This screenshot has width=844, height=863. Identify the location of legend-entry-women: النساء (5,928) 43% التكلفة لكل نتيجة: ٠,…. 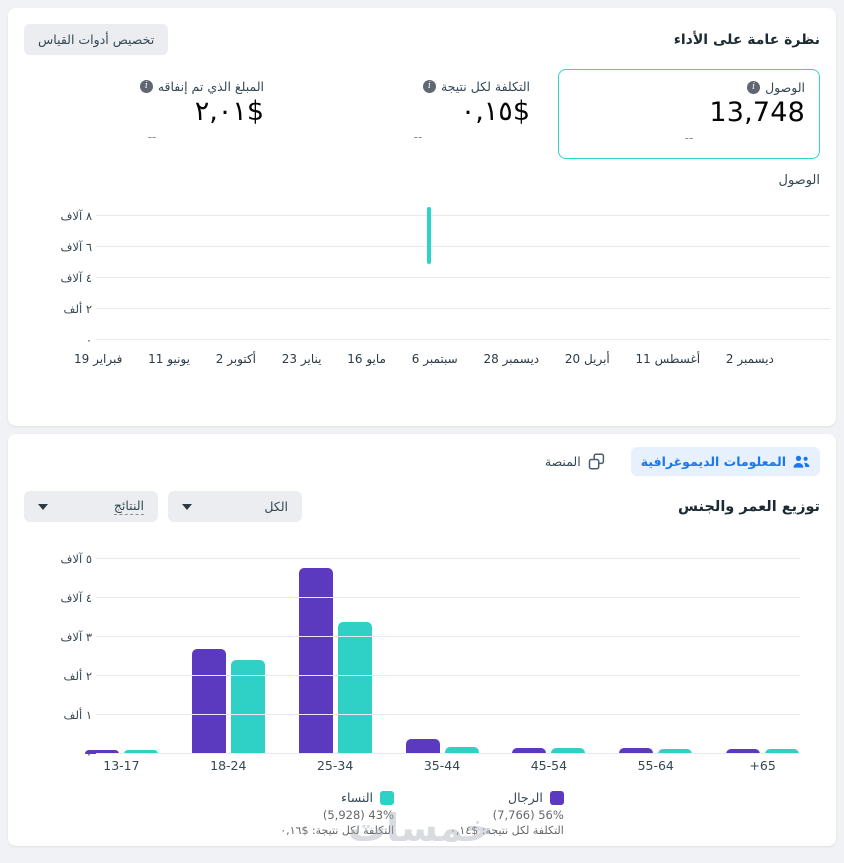
(337, 813).